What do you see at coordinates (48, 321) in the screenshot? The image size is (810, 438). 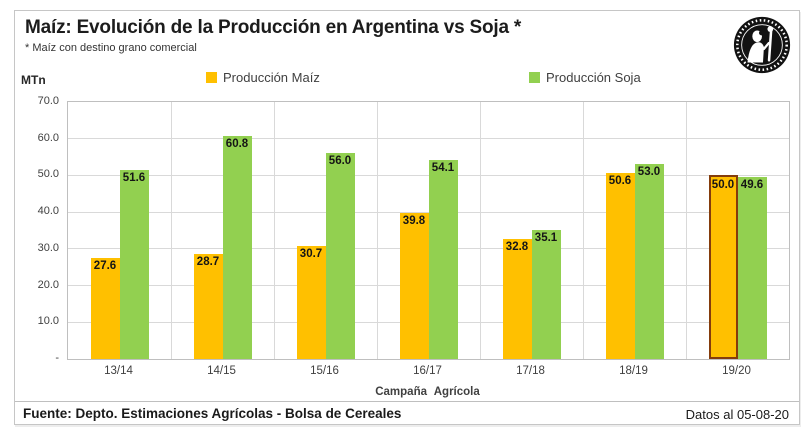 I see `y-tick-label: 10.0` at bounding box center [48, 321].